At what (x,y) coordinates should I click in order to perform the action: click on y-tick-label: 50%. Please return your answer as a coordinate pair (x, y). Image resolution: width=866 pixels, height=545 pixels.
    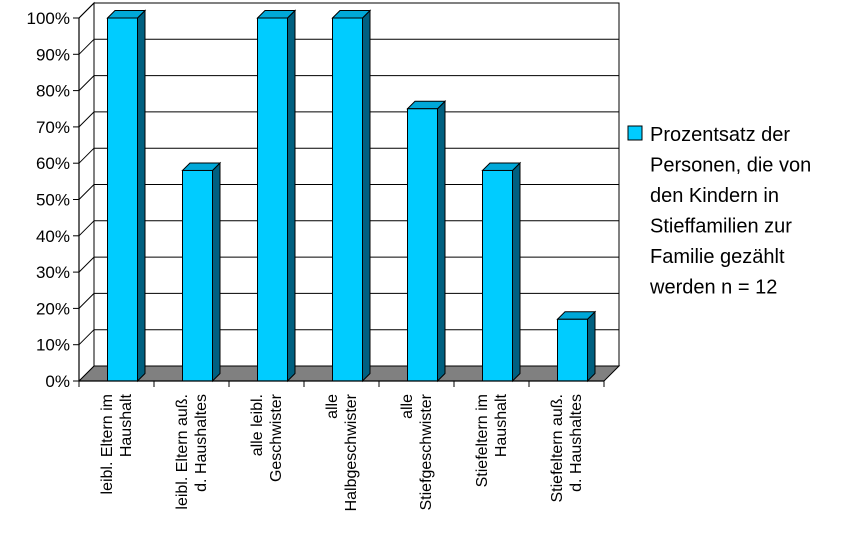
    Looking at the image, I should click on (53, 200).